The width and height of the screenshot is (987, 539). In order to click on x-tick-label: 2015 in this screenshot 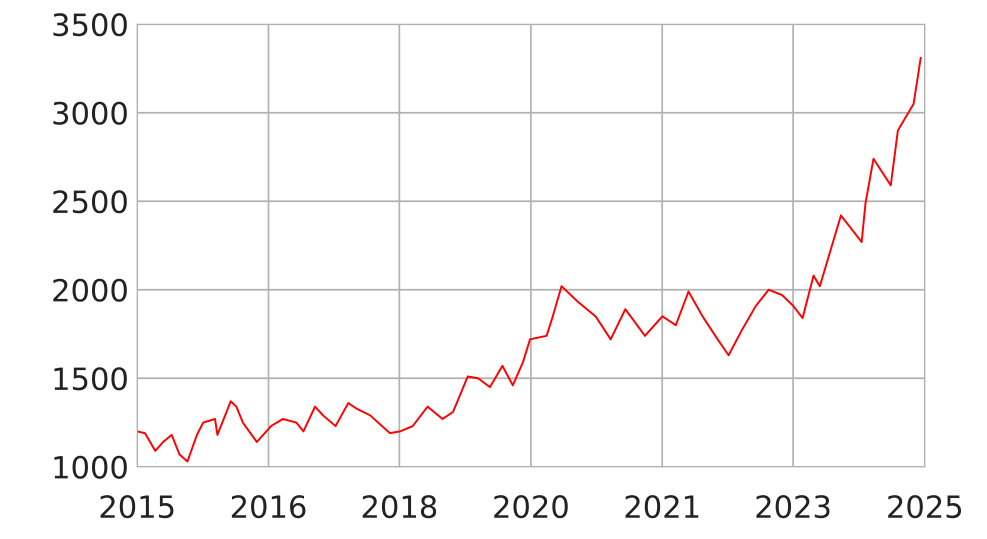, I will do `click(137, 506)`.